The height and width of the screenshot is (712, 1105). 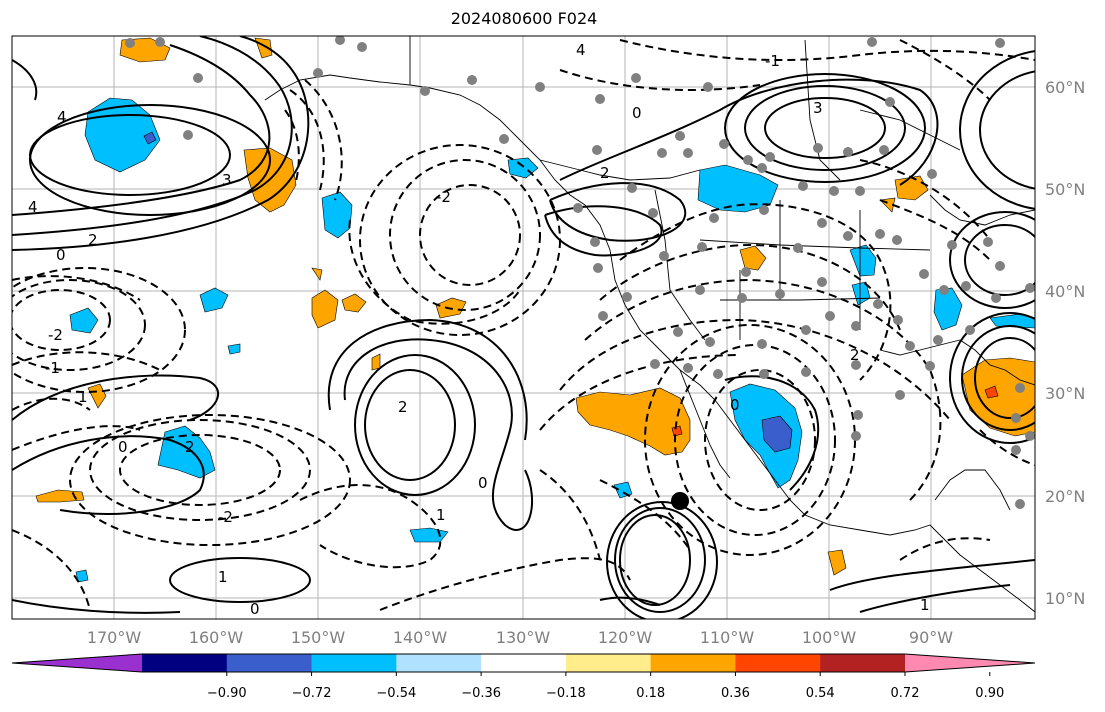 What do you see at coordinates (1065, 291) in the screenshot?
I see `lat-label: 40°N` at bounding box center [1065, 291].